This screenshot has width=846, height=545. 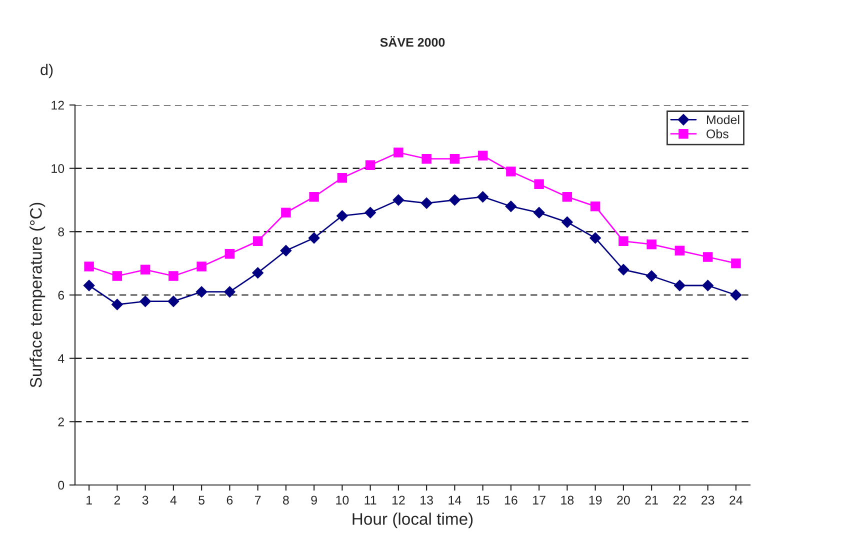 I want to click on x-tick-label: 7, so click(x=257, y=500).